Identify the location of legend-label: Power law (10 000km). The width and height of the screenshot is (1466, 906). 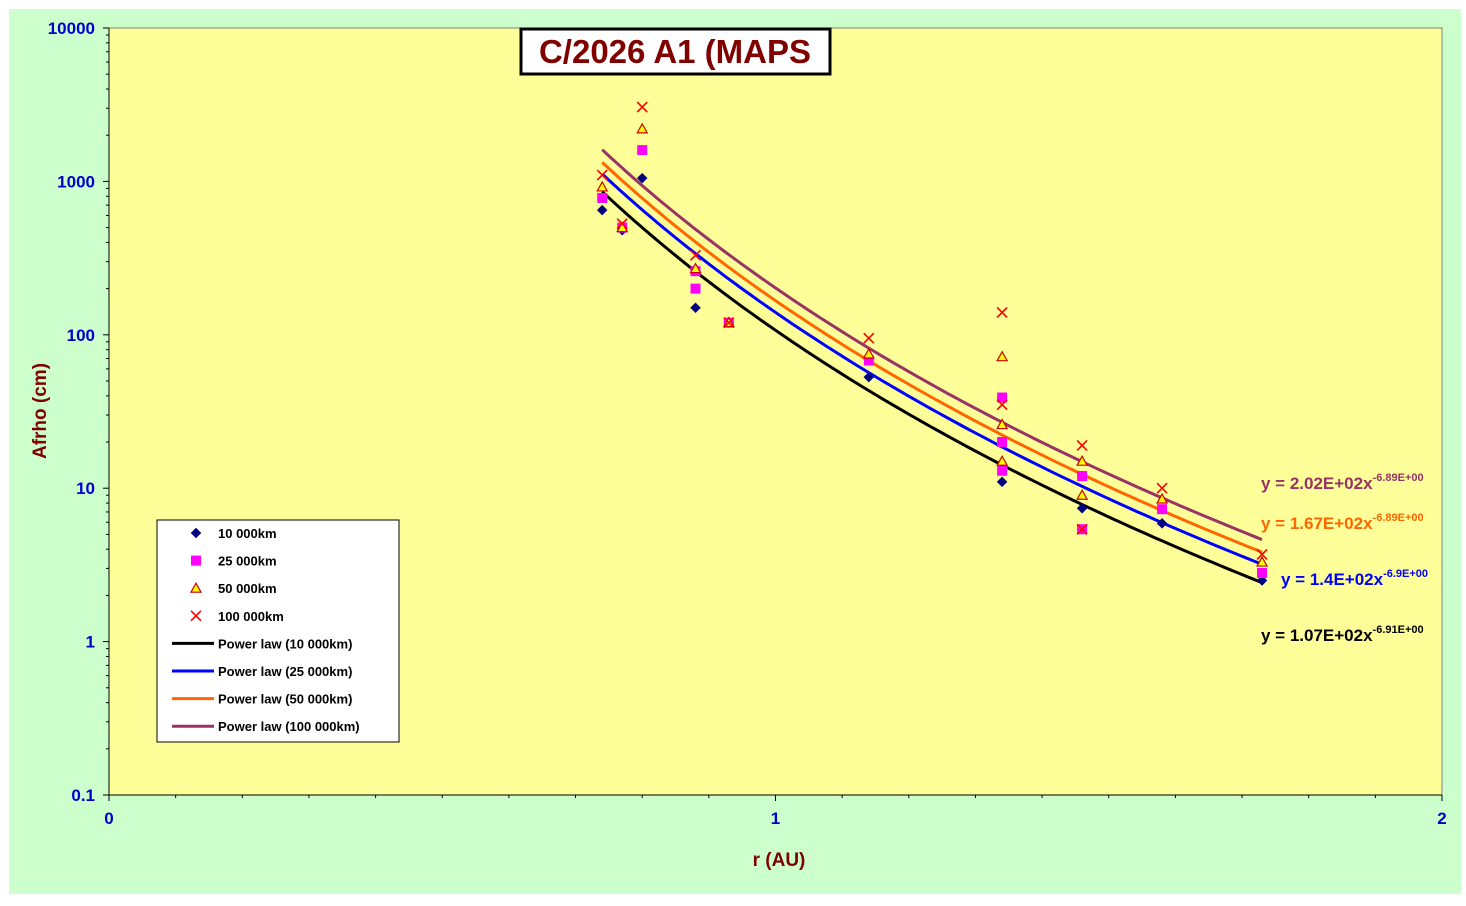
(285, 643).